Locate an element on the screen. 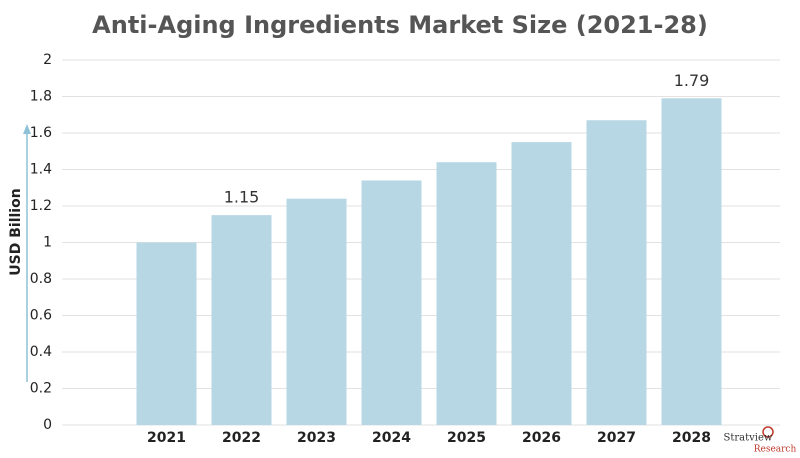 The image size is (800, 458). logo-icon is located at coordinates (768, 432).